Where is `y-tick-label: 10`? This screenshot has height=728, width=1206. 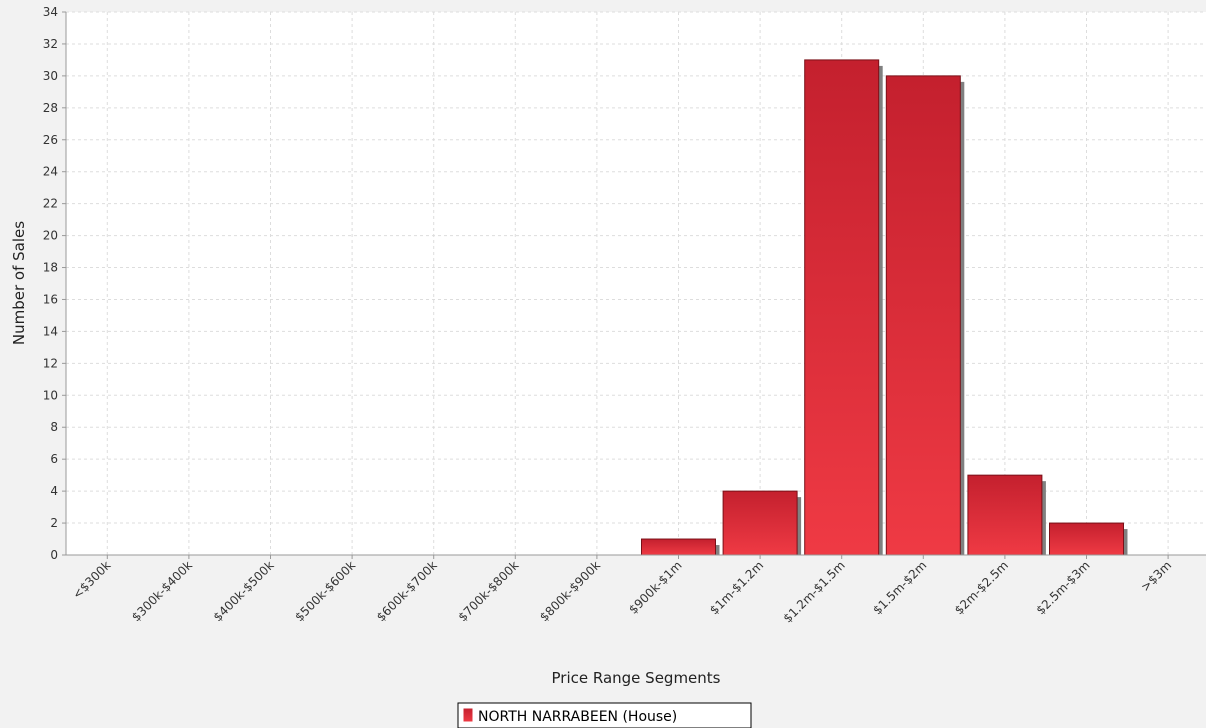
y-tick-label: 10 is located at coordinates (50, 395).